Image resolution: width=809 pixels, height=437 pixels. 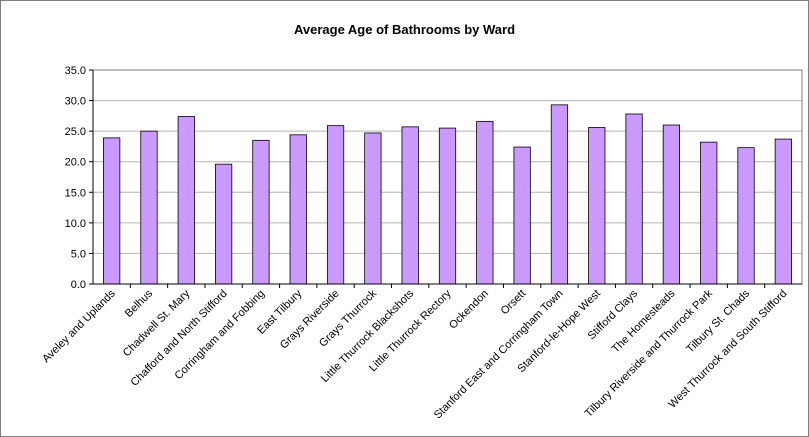 I want to click on y-tick-label: 10.0, so click(x=75, y=224).